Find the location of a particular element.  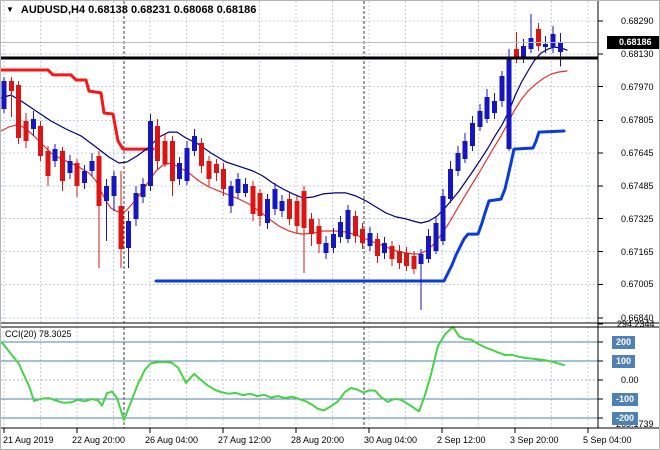

current-price-value: 0.68186 is located at coordinates (635, 42).